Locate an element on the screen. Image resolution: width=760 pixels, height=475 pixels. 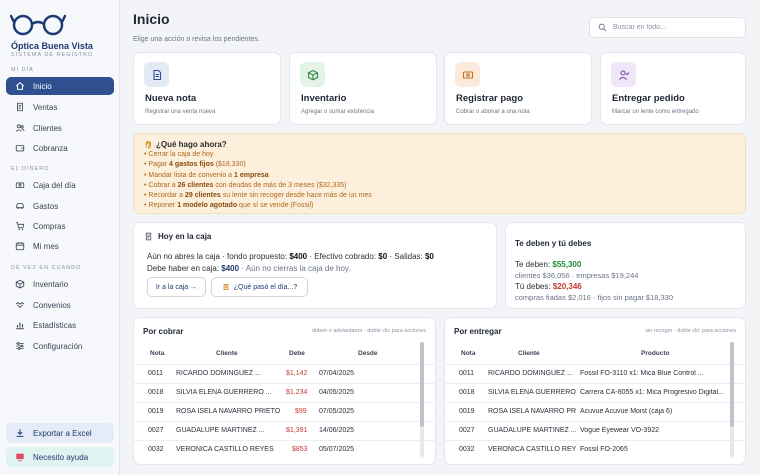
sidebar-item-label: Inventario is located at coordinates (51, 284).